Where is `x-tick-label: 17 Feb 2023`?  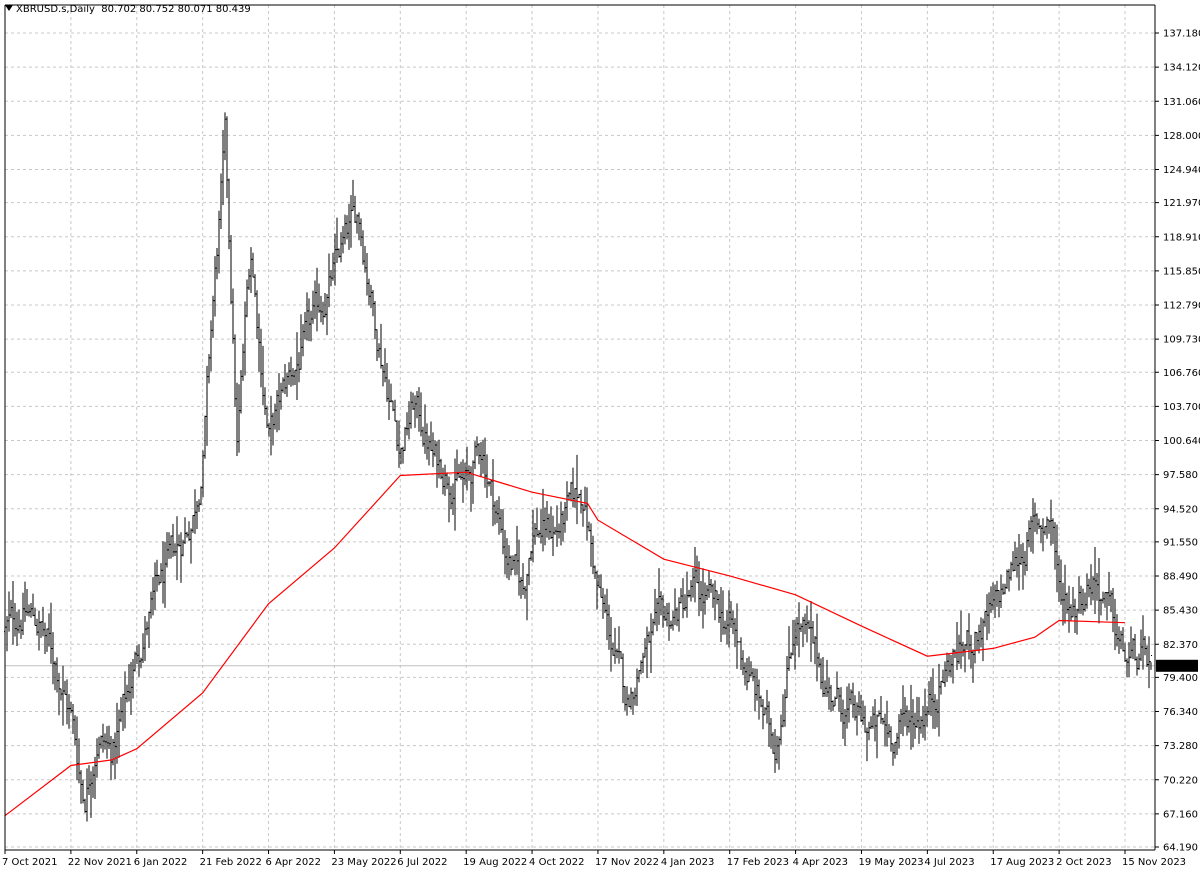 x-tick-label: 17 Feb 2023 is located at coordinates (758, 862).